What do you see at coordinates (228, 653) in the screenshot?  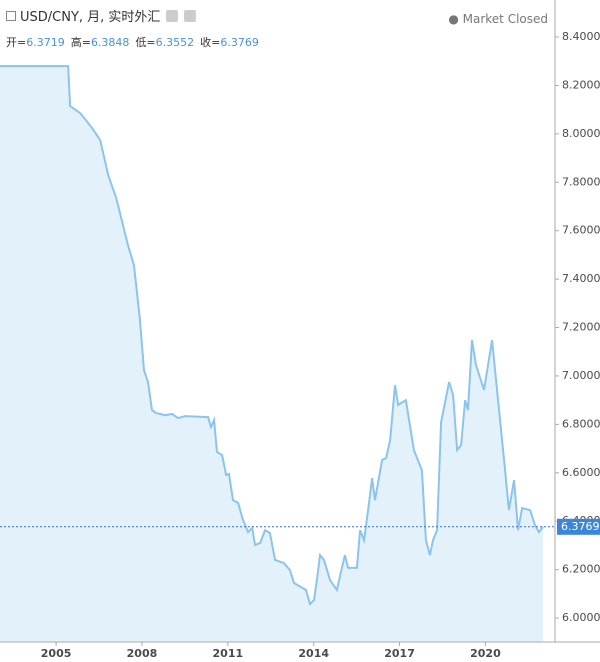 I see `x-tick-label: 2011` at bounding box center [228, 653].